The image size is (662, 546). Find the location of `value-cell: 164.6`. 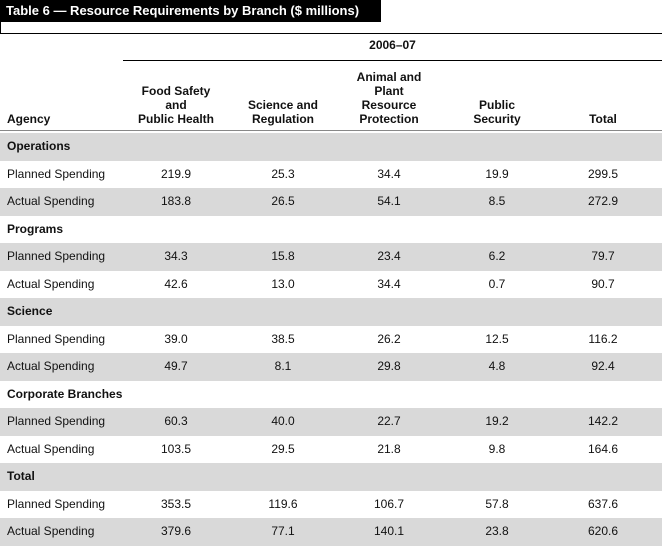

value-cell: 164.6 is located at coordinates (603, 448).